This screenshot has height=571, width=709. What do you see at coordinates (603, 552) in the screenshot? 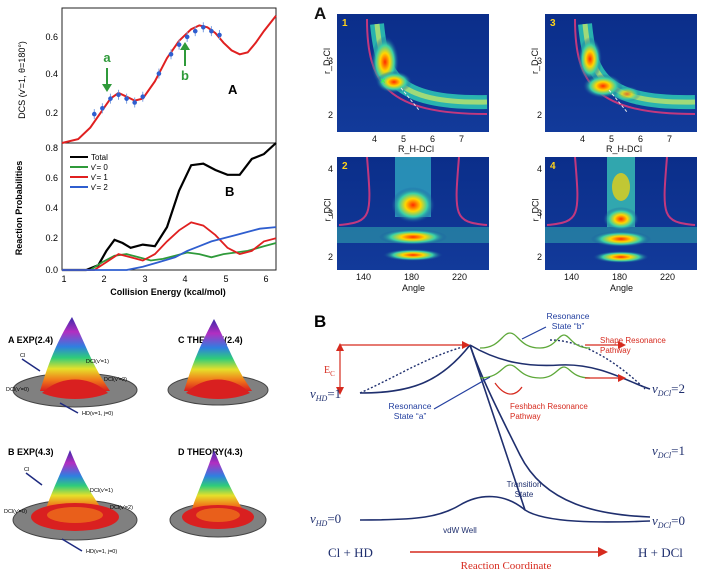
I see `reaction-arrow-head` at bounding box center [603, 552].